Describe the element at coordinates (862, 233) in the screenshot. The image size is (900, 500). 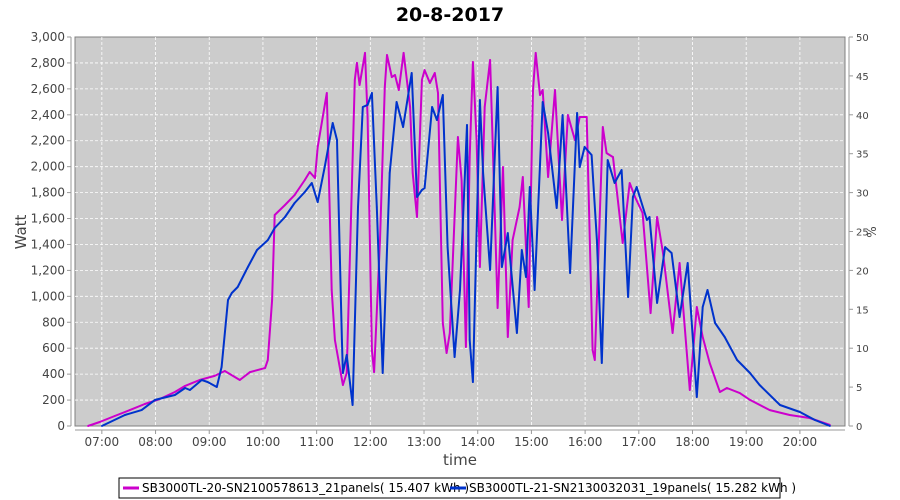
I see `y2-tick-label: 25` at that location.